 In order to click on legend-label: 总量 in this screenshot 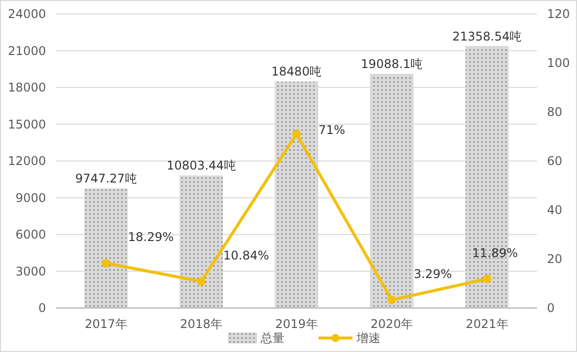, I will do `click(272, 338)`.